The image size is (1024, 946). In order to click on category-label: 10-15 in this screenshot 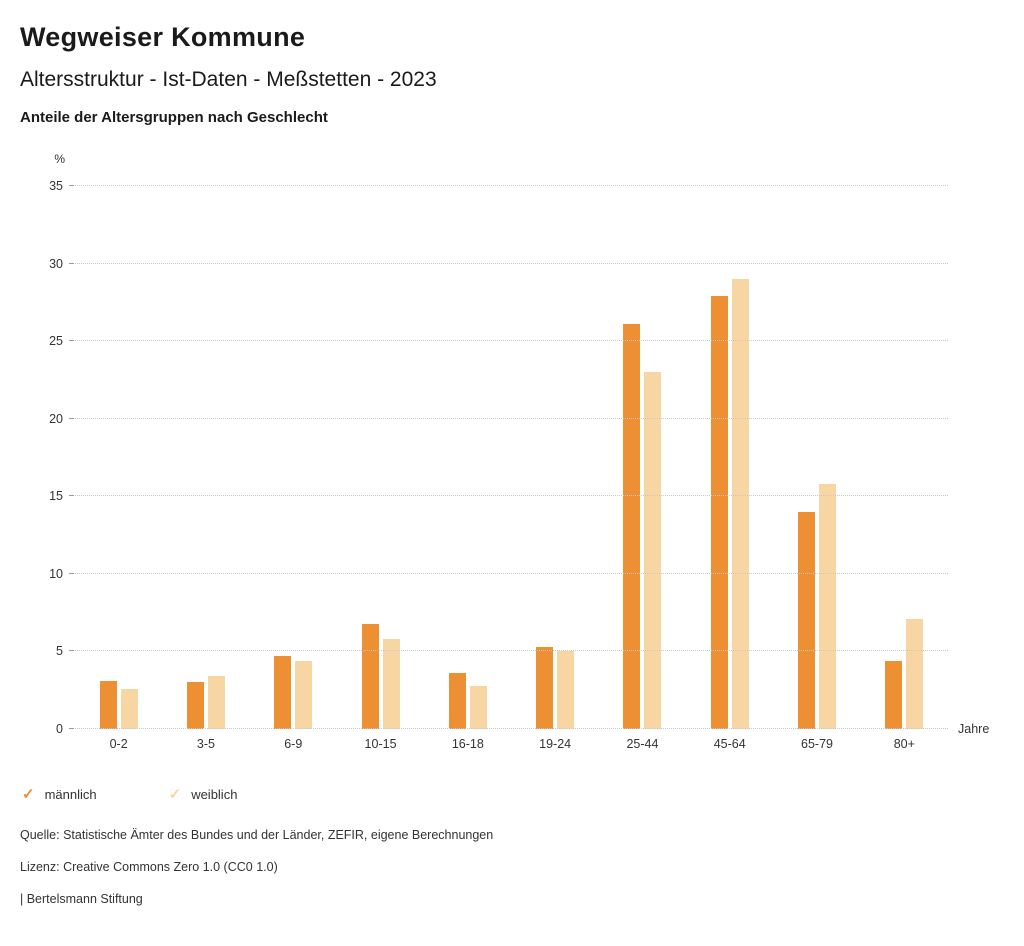, I will do `click(380, 744)`.